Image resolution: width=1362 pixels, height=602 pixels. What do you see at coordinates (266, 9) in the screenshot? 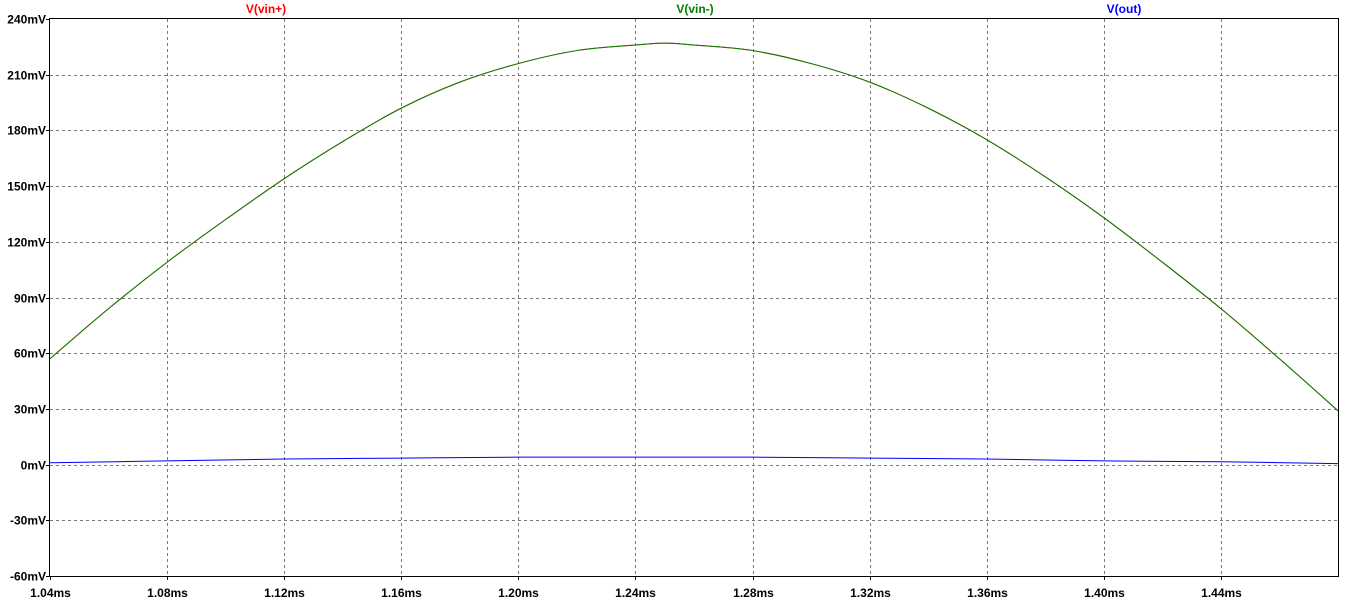
I see `legend-vin-plus: V(vin+)` at bounding box center [266, 9].